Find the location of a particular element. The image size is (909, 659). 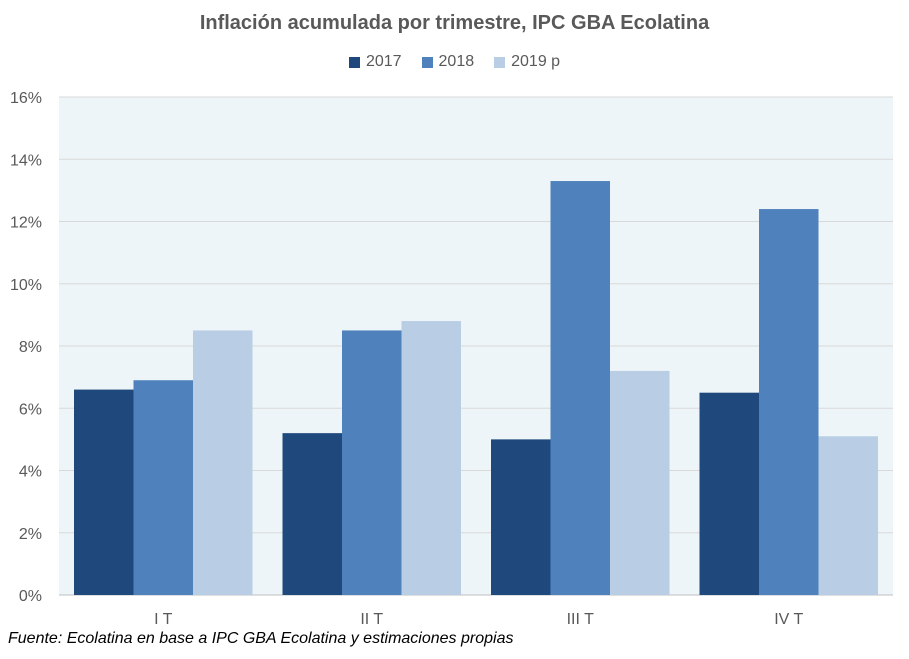

chart-legend: 2017 2018 2019 p is located at coordinates (454, 62).